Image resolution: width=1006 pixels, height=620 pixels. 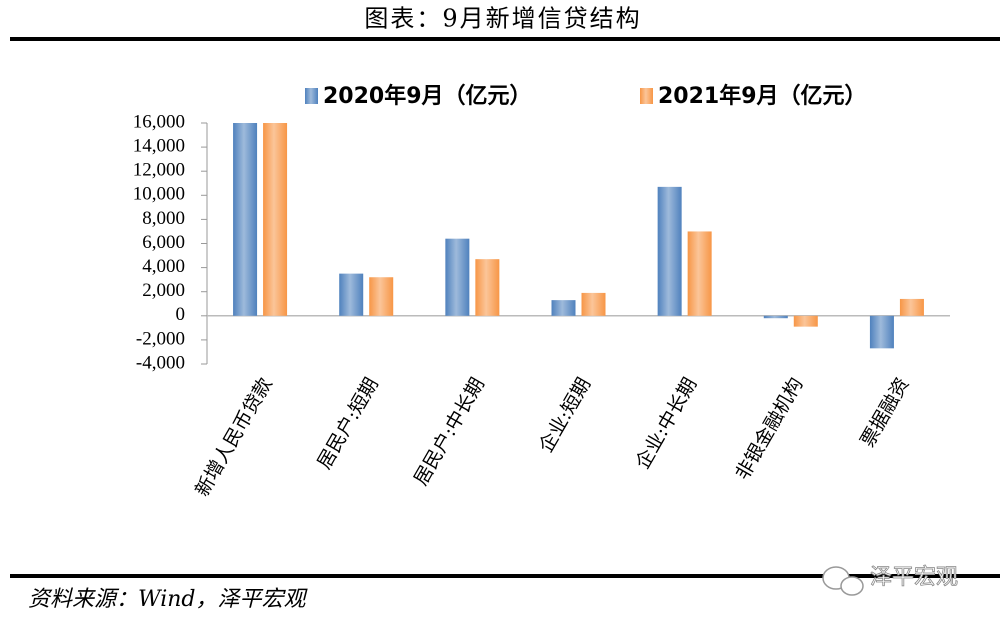 What do you see at coordinates (160, 362) in the screenshot?
I see `y-tick-label: -4,000` at bounding box center [160, 362].